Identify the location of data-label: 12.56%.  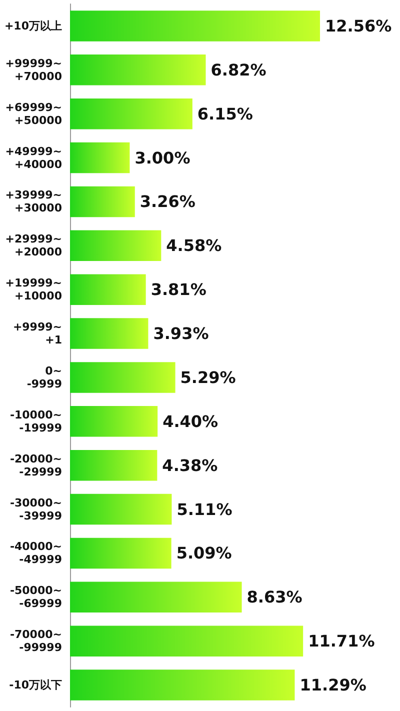
(358, 26).